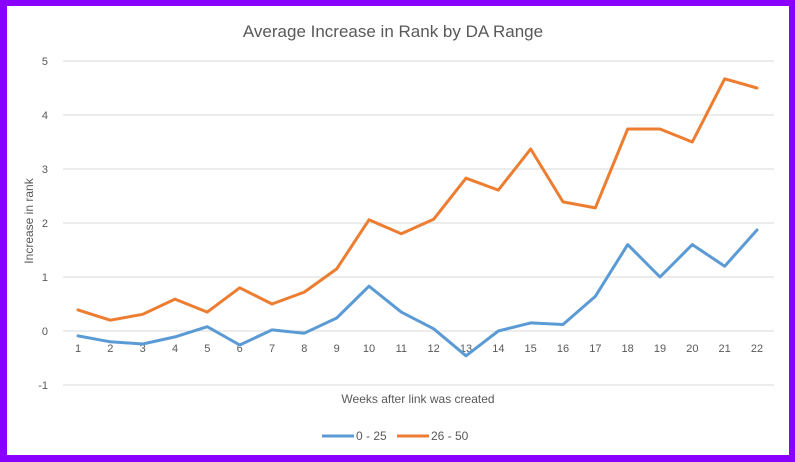 This screenshot has width=795, height=462. Describe the element at coordinates (45, 278) in the screenshot. I see `y-tick-label: 1` at that location.